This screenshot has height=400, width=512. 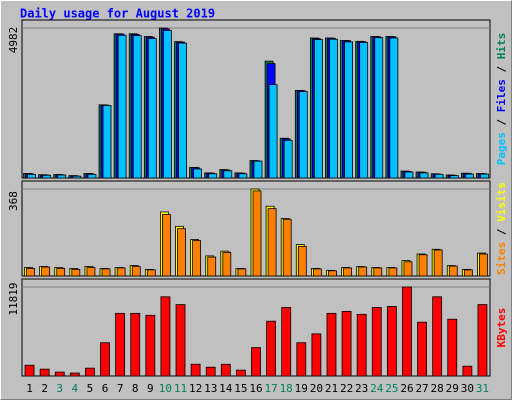 What do you see at coordinates (406, 388) in the screenshot?
I see `x-tick-label: 26` at bounding box center [406, 388].